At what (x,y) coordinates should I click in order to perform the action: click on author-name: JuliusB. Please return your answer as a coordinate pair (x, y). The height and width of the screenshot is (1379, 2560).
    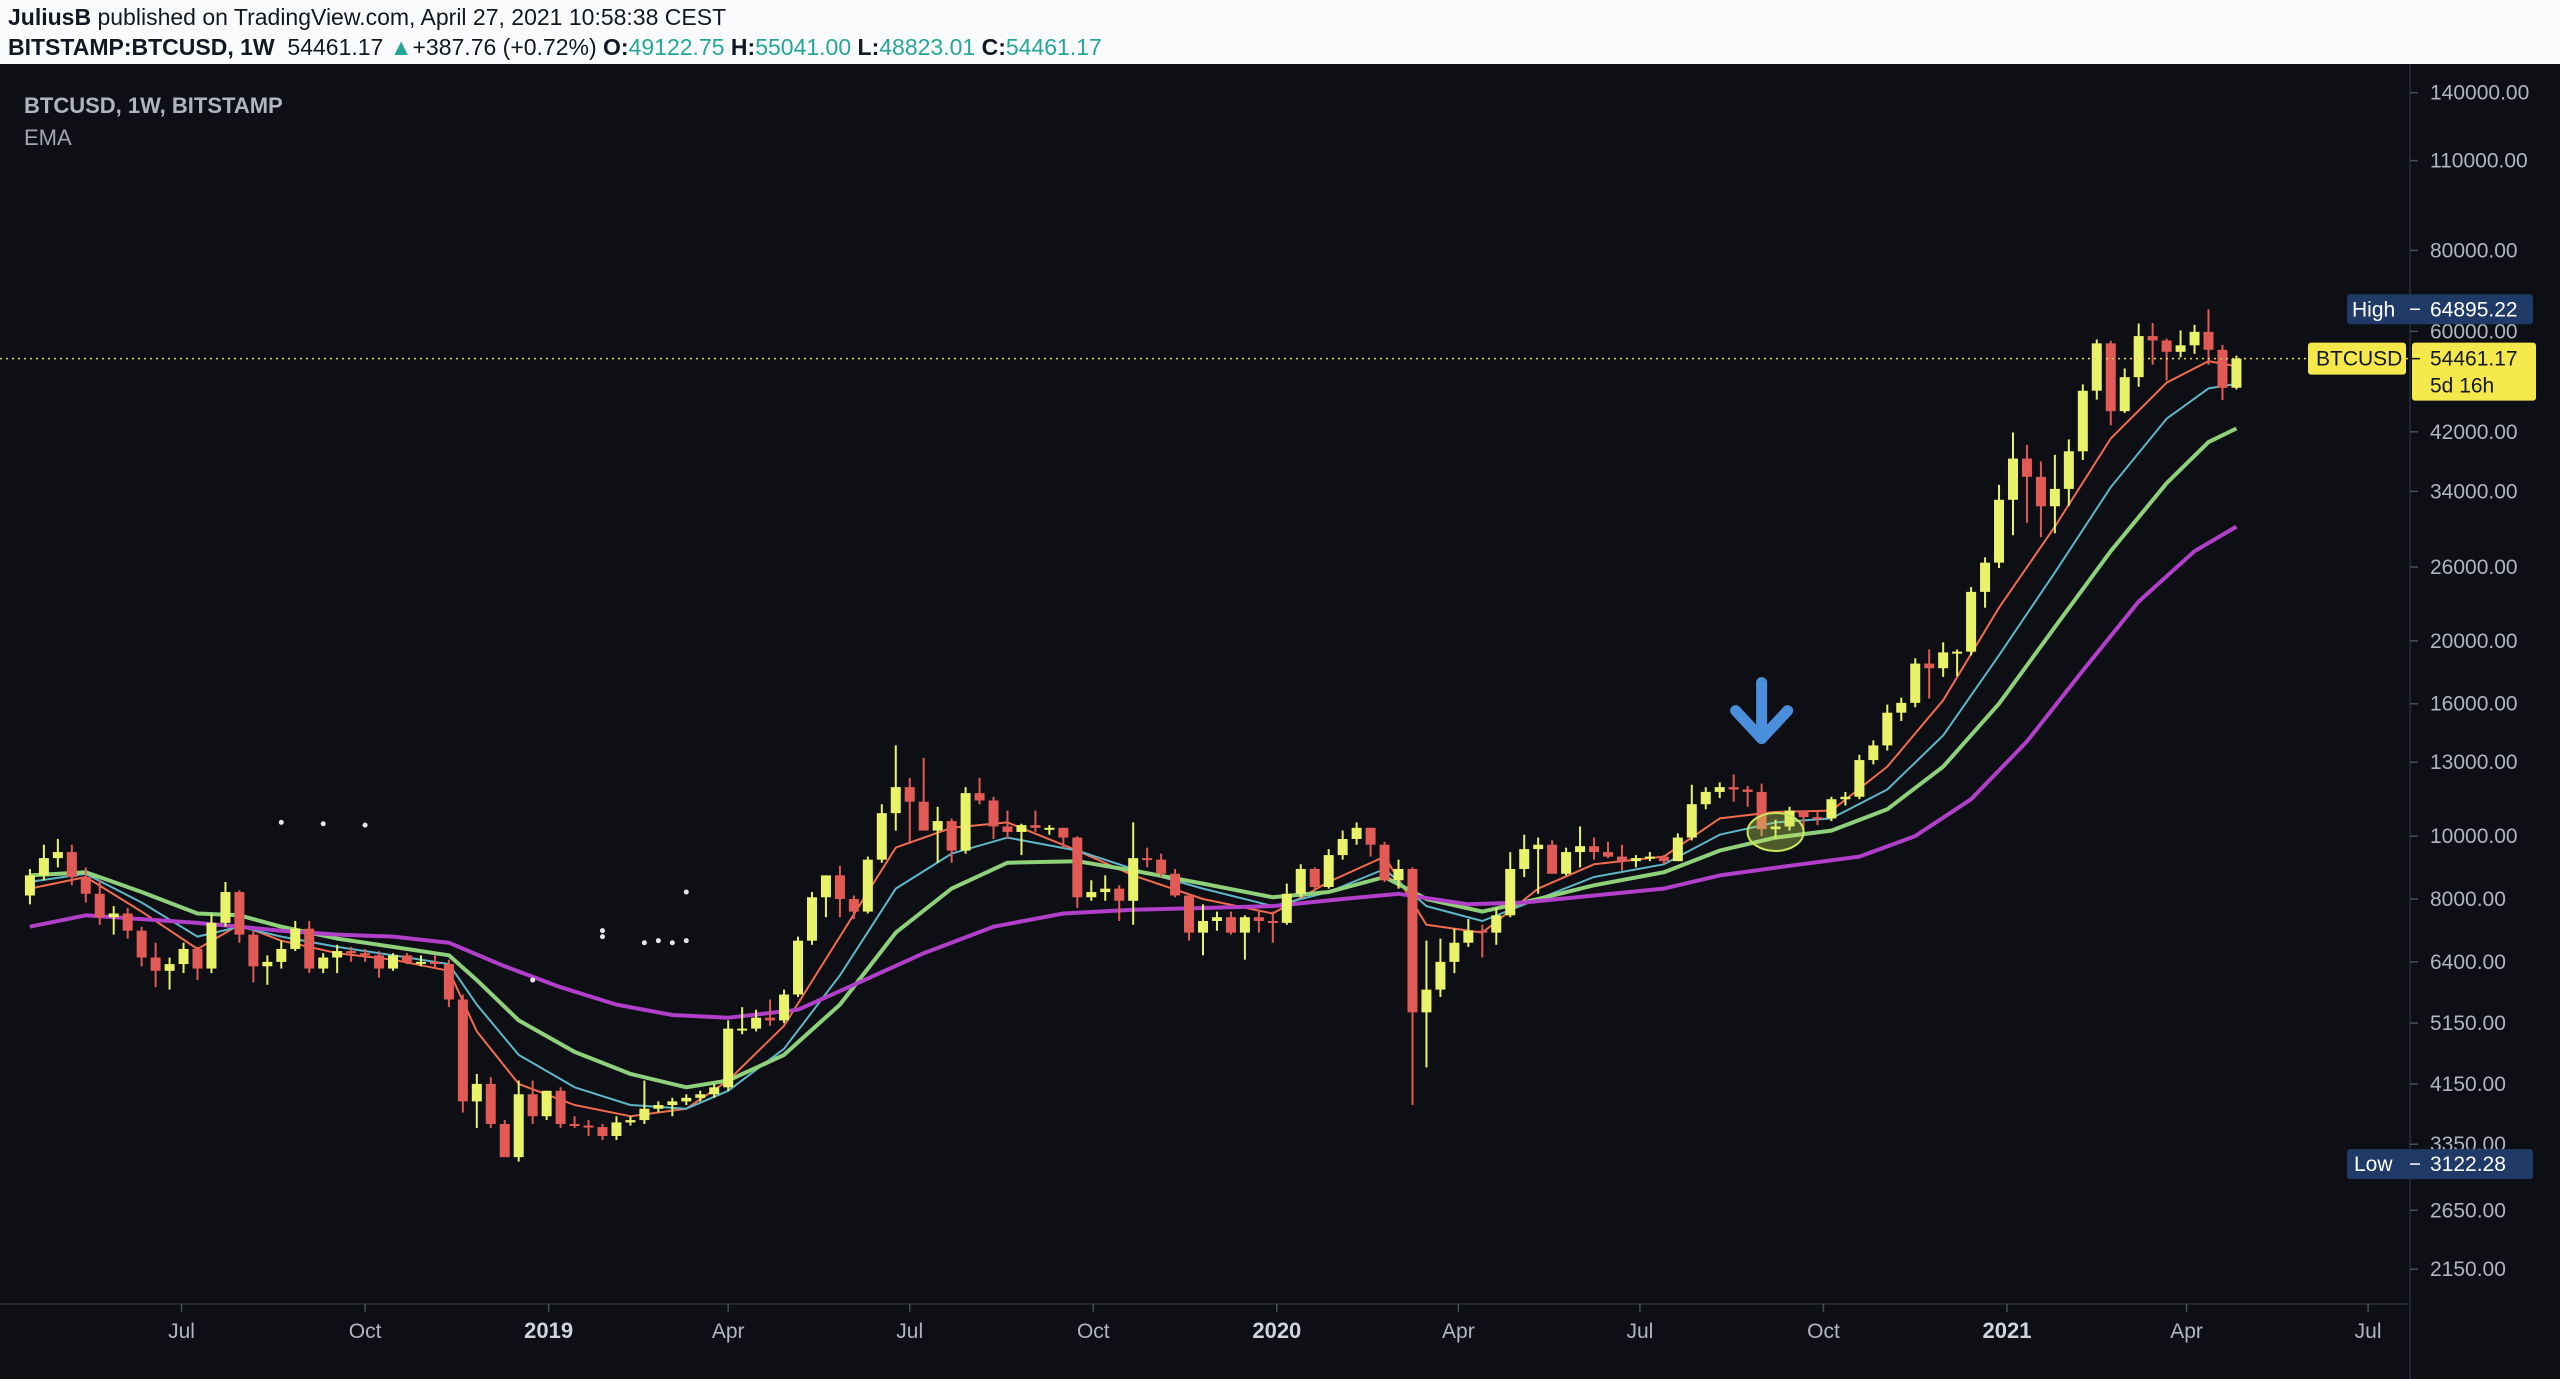
    Looking at the image, I should click on (50, 17).